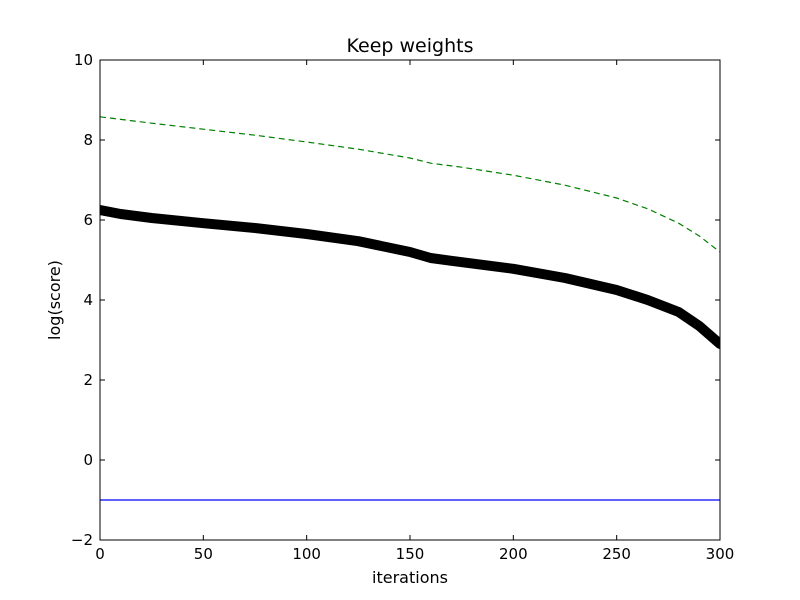 The height and width of the screenshot is (600, 800). What do you see at coordinates (410, 554) in the screenshot?
I see `x-tick-label: 150` at bounding box center [410, 554].